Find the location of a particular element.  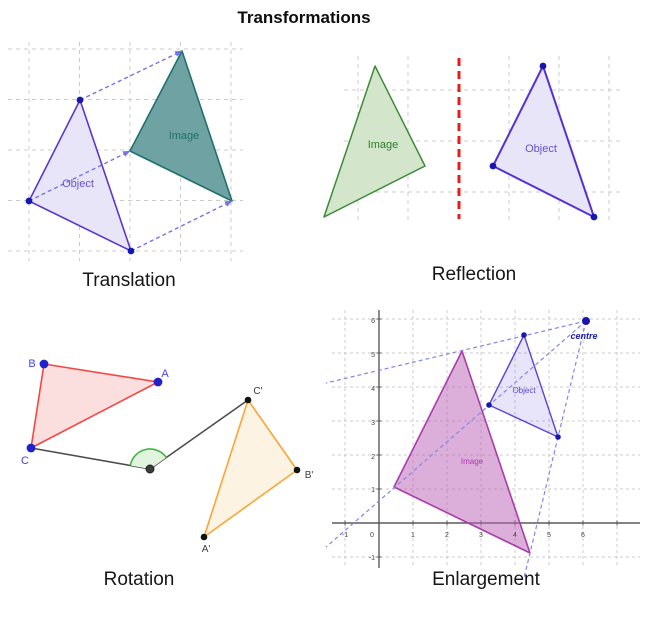

triangle-A1B1C1 is located at coordinates (250, 468).